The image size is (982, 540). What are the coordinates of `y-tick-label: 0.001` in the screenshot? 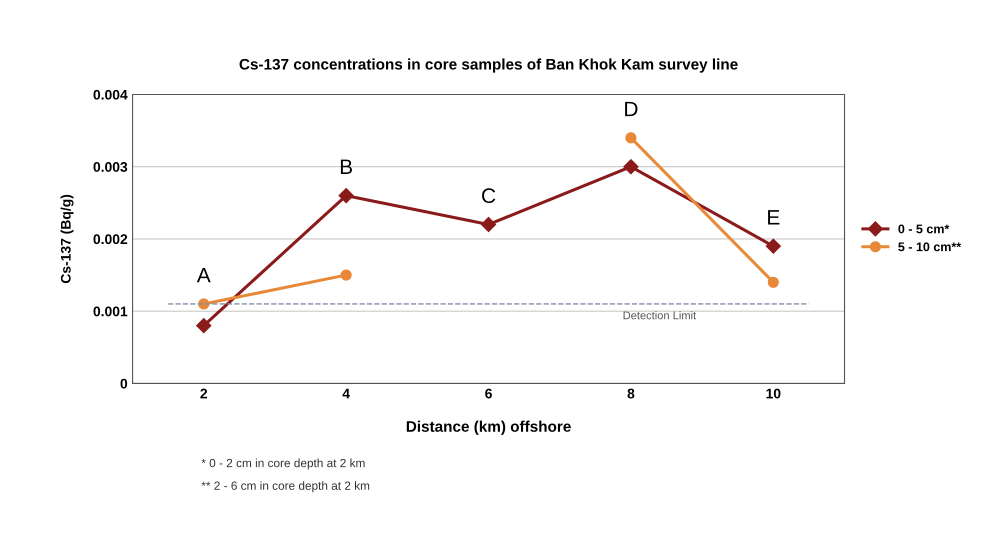 It's located at (111, 311).